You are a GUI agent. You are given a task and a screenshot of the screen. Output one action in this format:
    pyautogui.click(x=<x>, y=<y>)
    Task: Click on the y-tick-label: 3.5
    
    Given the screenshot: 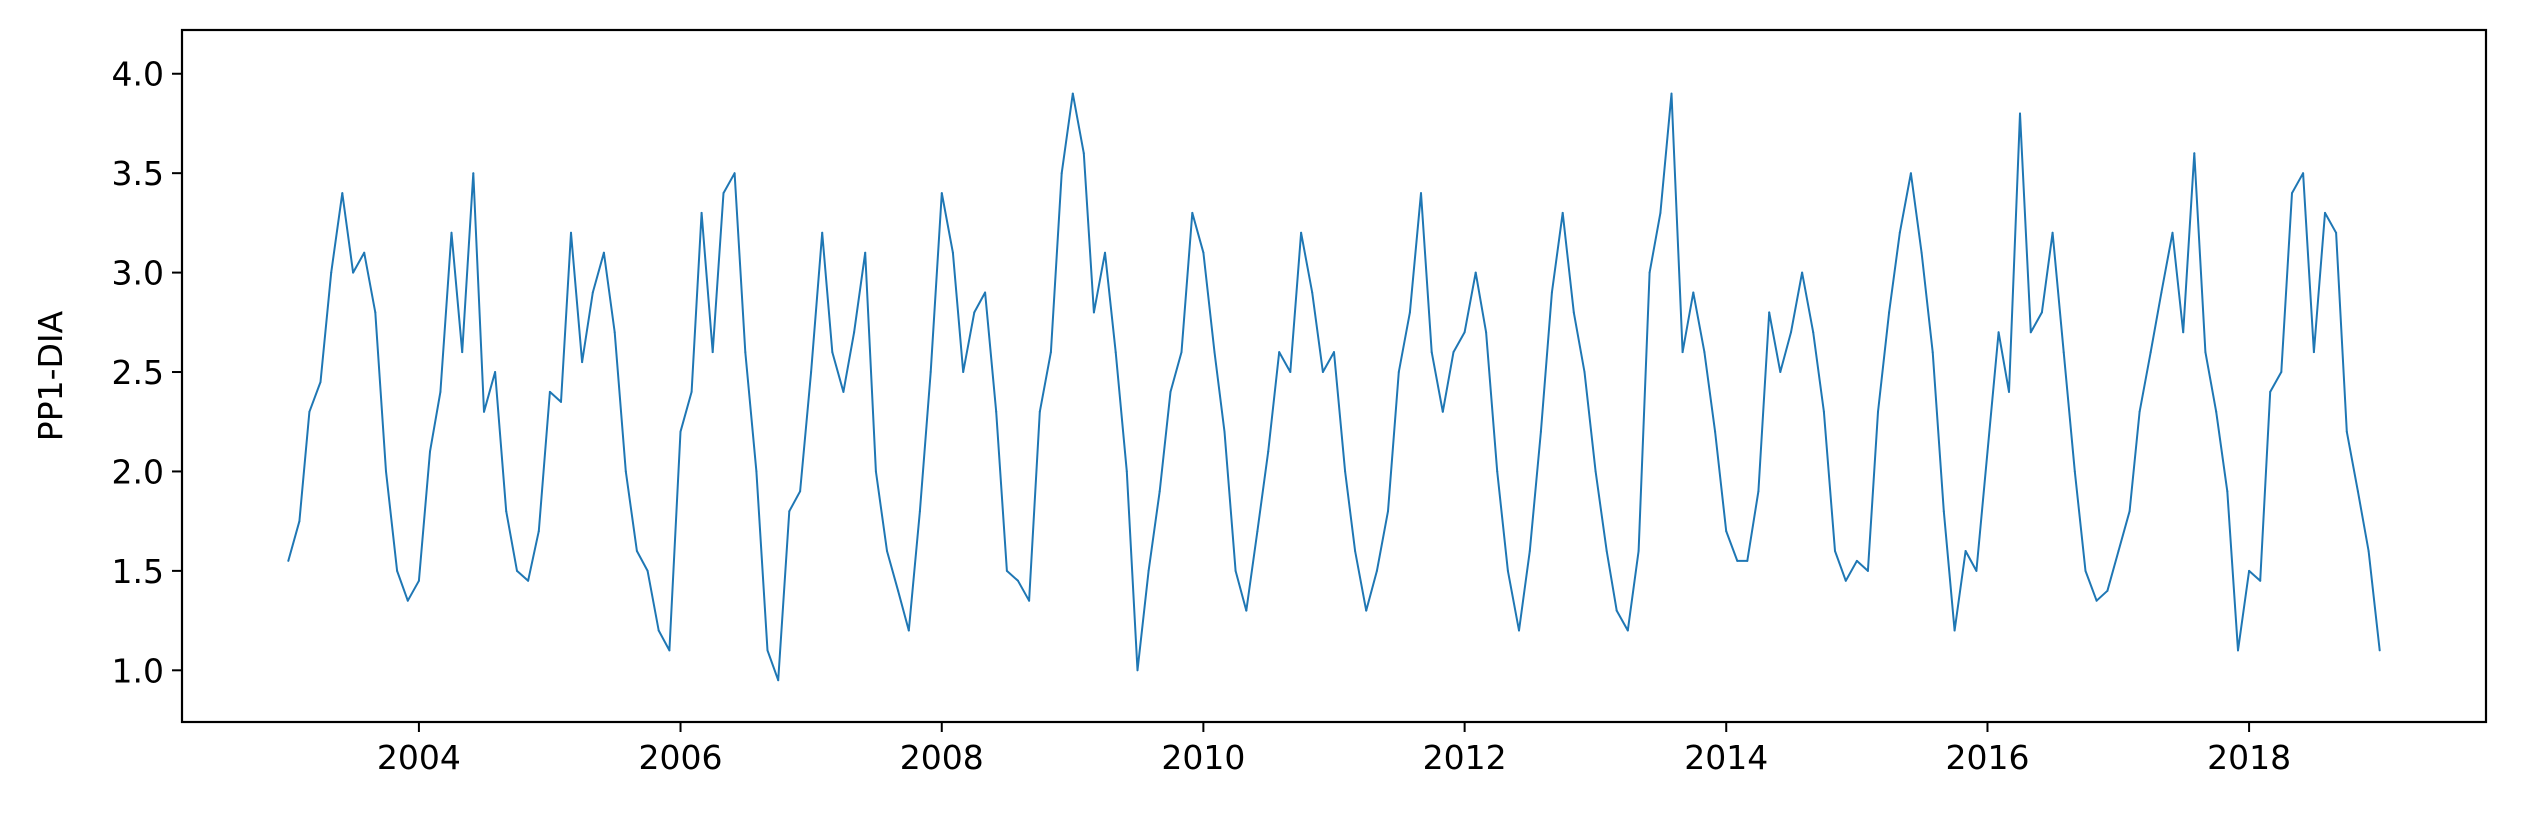 What is the action you would take?
    pyautogui.click(x=138, y=173)
    